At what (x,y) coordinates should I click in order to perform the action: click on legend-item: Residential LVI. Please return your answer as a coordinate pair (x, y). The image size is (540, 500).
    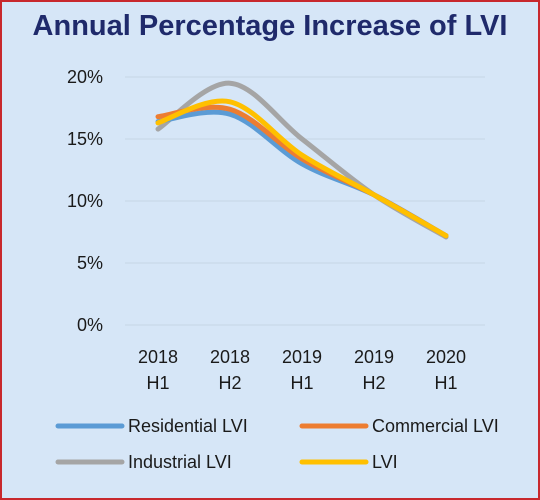
    Looking at the image, I should click on (151, 426).